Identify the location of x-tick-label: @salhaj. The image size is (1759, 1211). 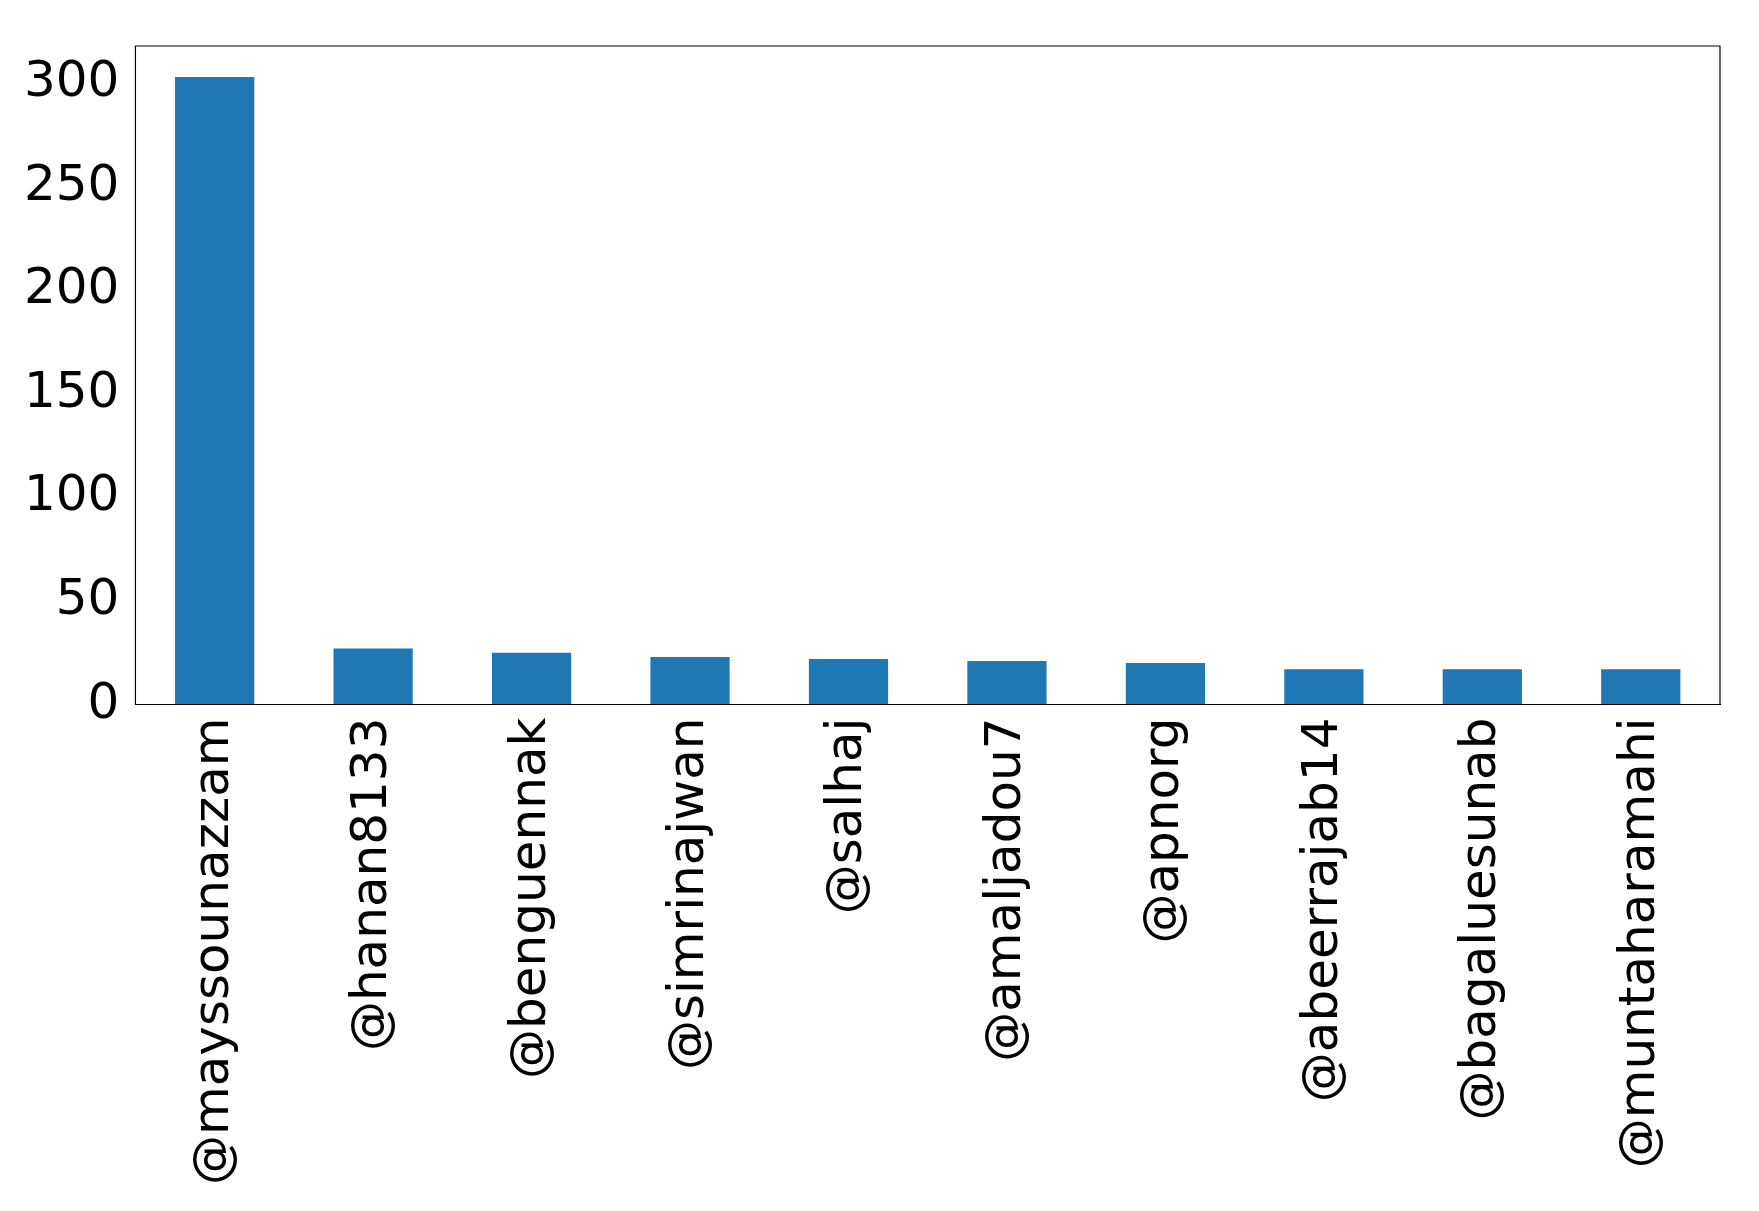
(844, 816).